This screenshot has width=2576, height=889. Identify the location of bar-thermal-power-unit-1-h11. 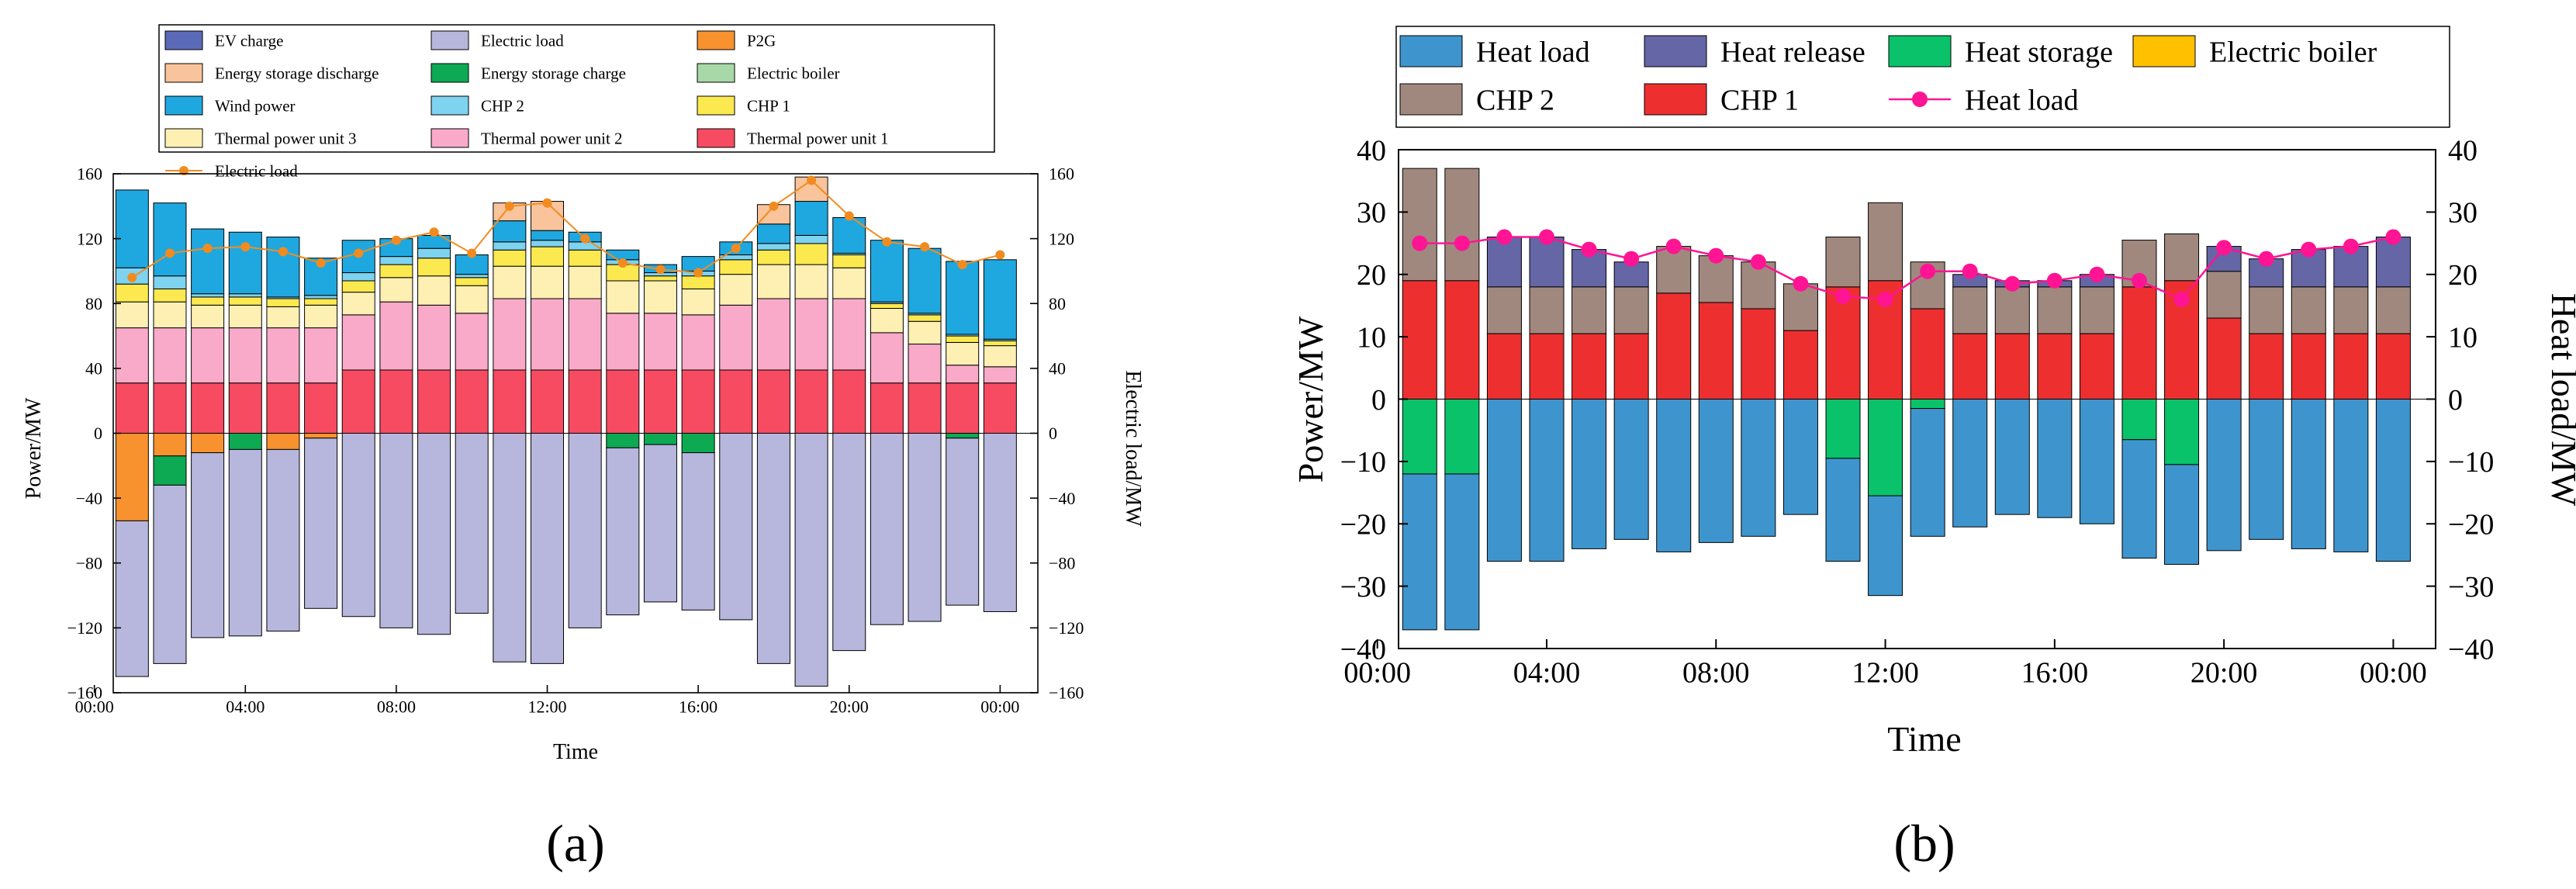
(510, 401).